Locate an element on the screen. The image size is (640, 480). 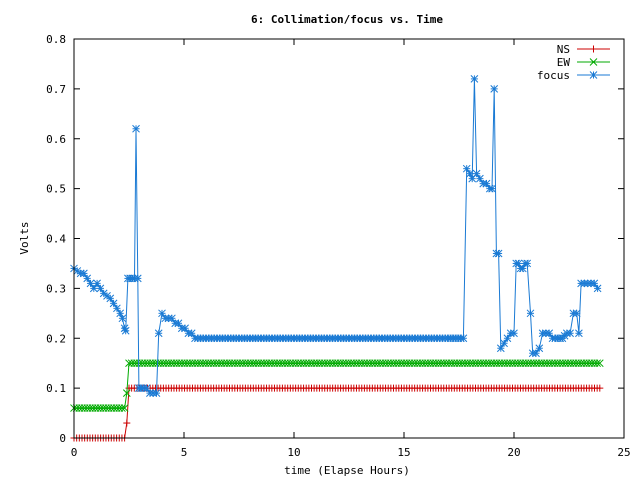
x-tick-label: 25 is located at coordinates (623, 452).